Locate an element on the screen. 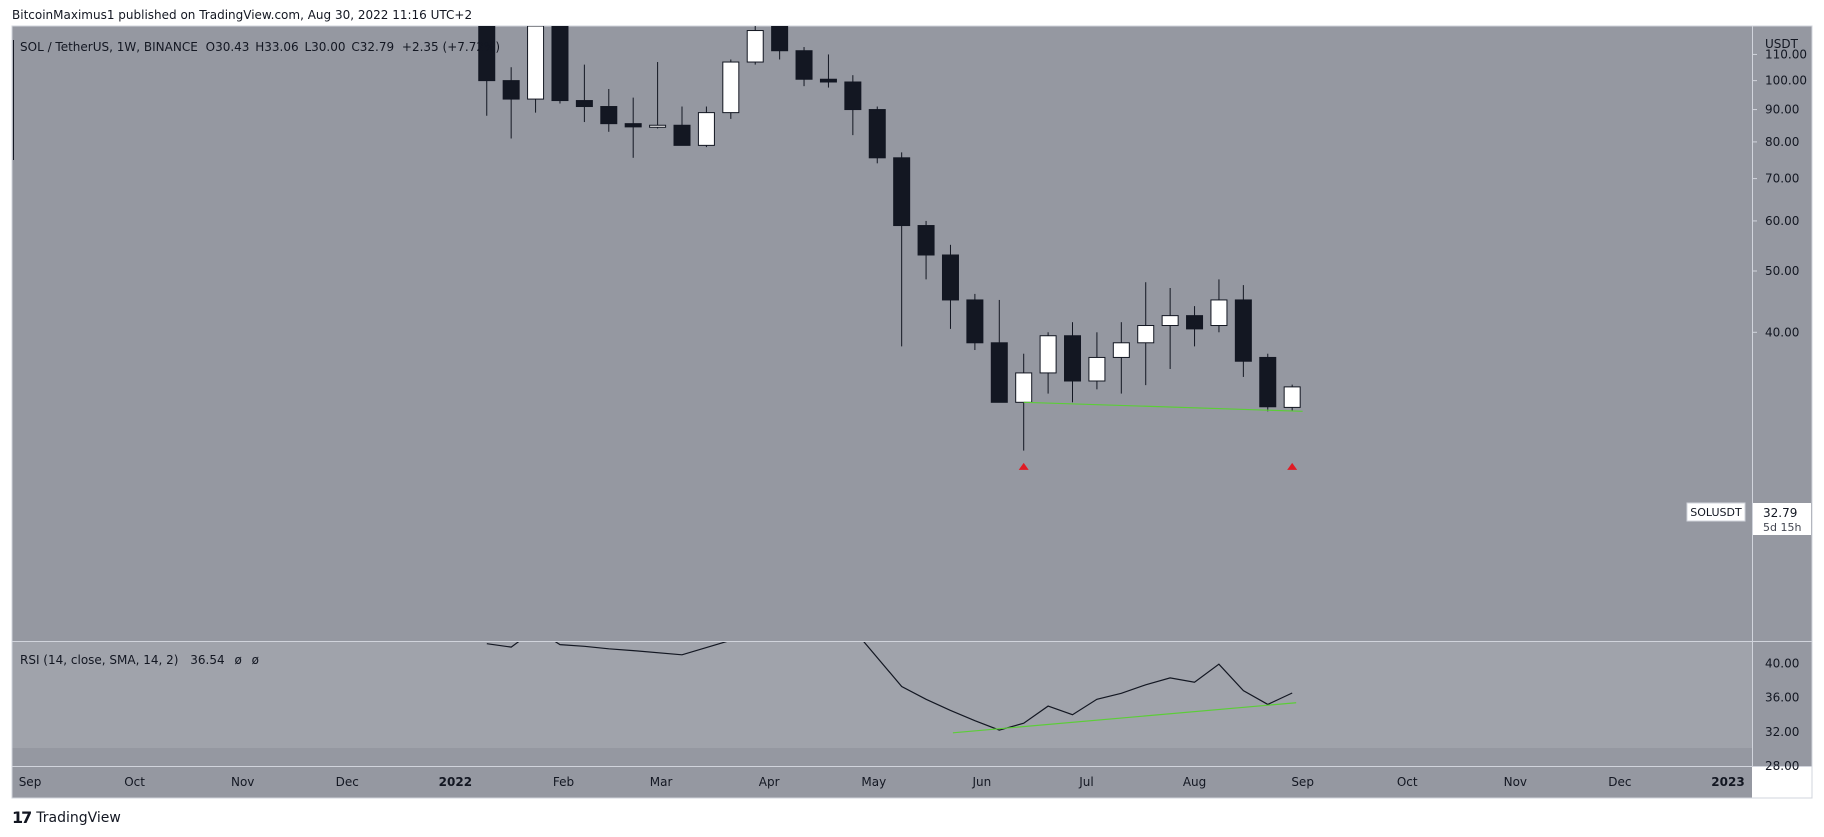  time-tick-label: 2023 is located at coordinates (1727, 782).